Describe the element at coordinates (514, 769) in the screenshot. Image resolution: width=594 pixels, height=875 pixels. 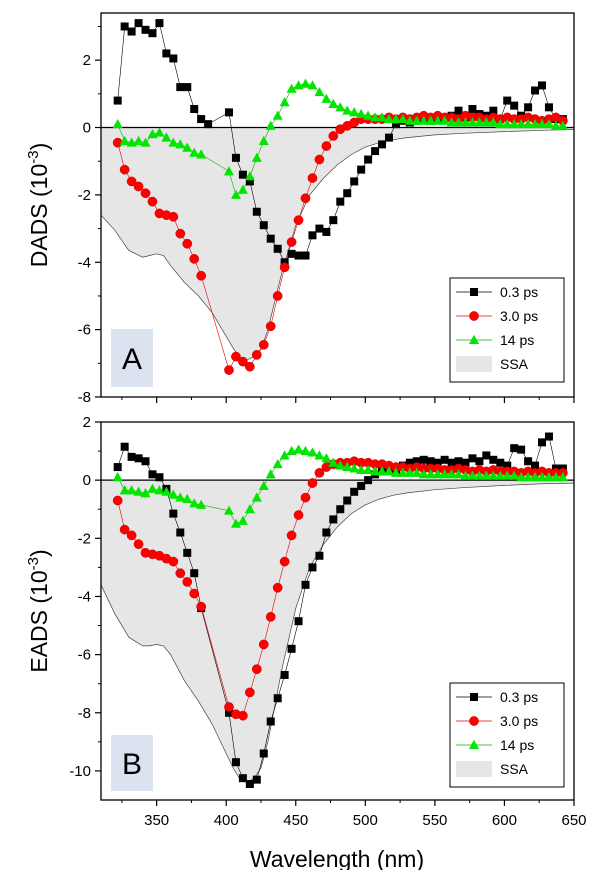
I see `legend-label: SSA` at that location.